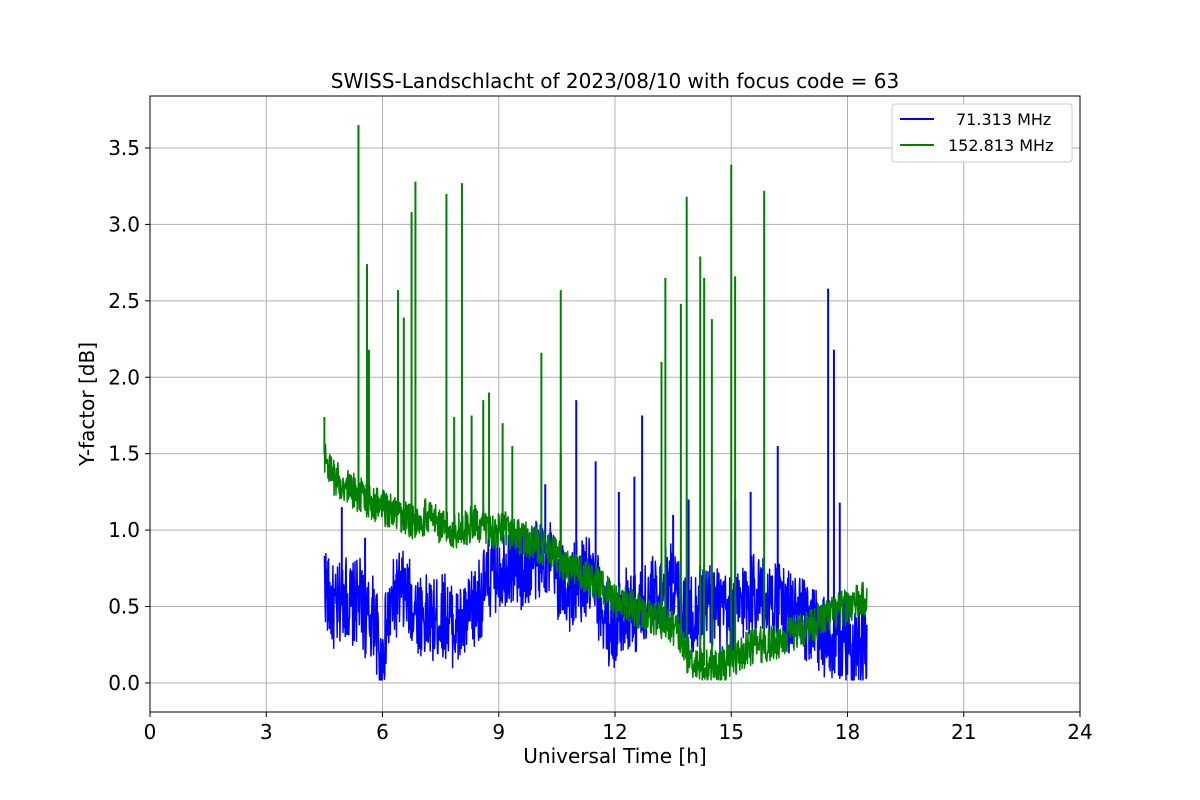  I want to click on x-tick-label: 15, so click(731, 732).